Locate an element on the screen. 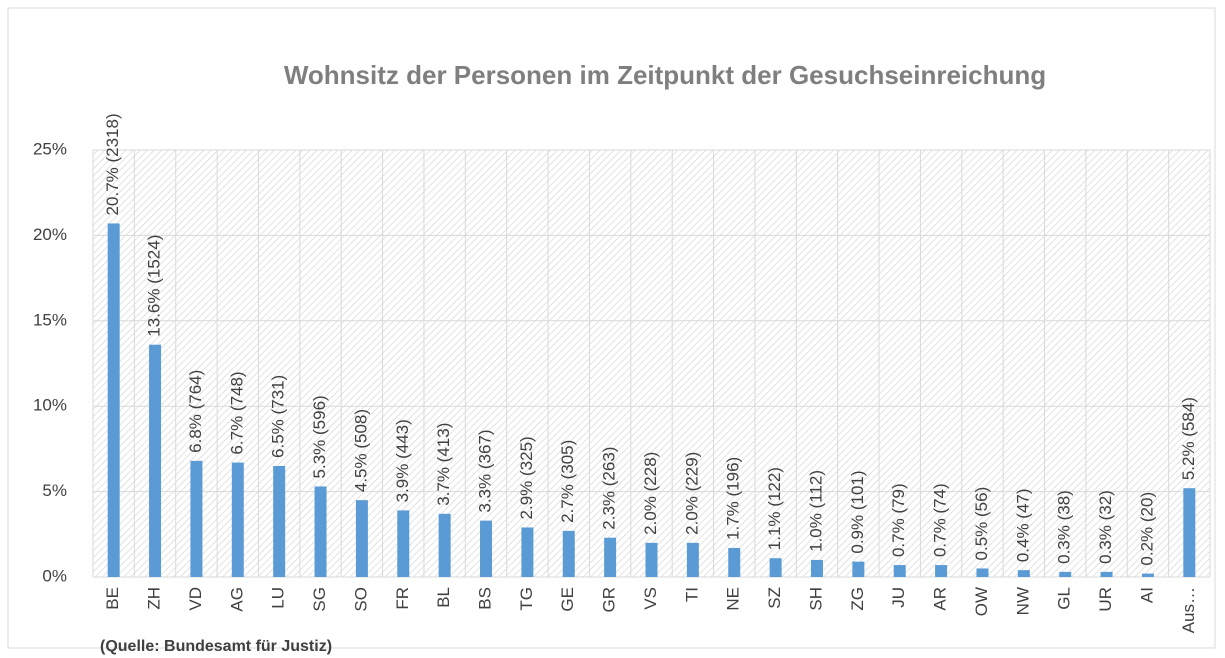  data-label: 4.5% (508) is located at coordinates (360, 450).